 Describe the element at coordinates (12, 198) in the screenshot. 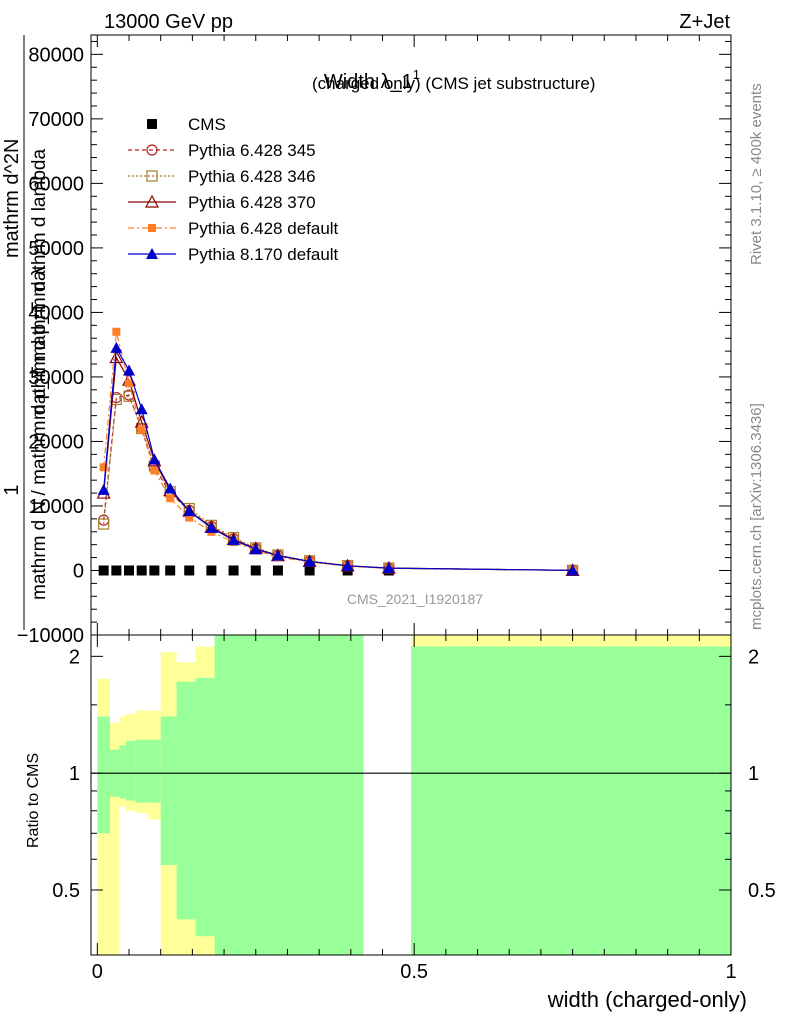

I see `y-axis-label-numerator: mathrm d^2N` at that location.